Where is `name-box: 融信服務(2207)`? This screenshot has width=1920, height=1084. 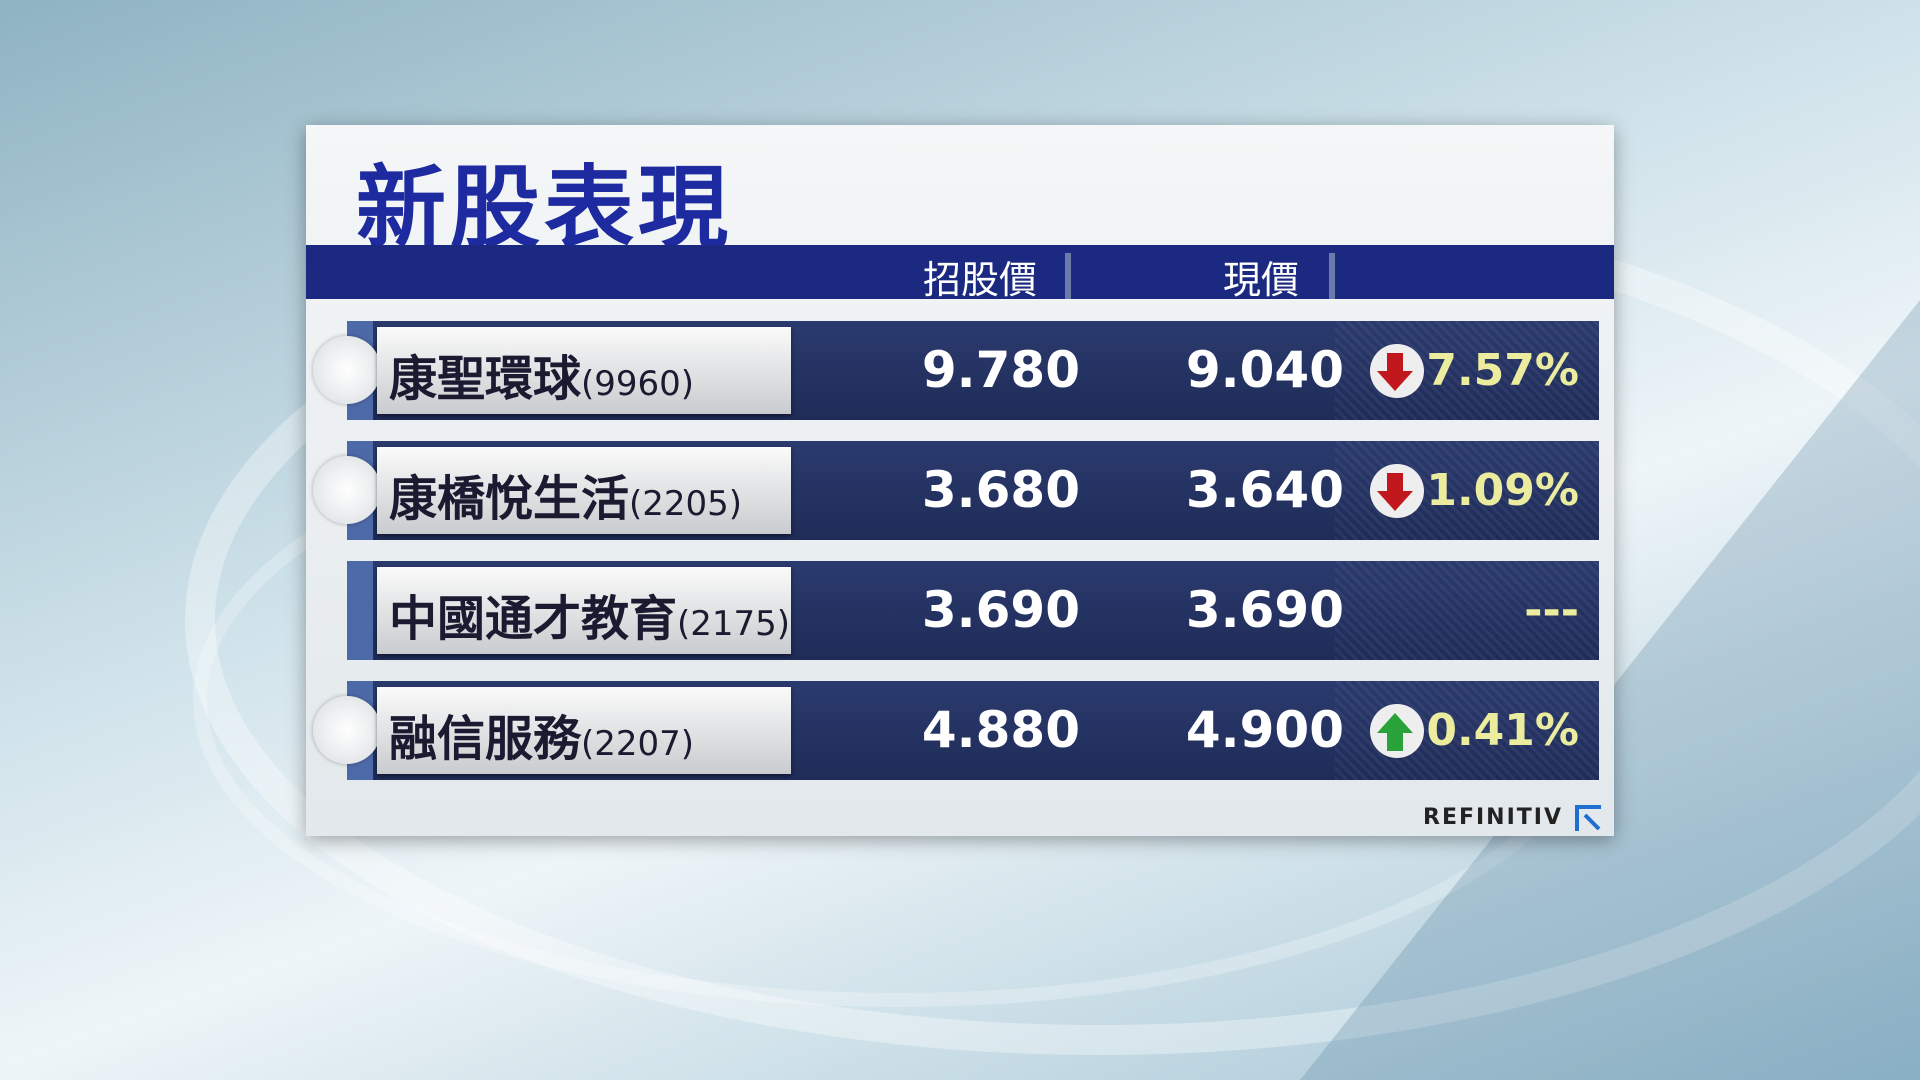
name-box: 融信服務(2207) is located at coordinates (584, 730).